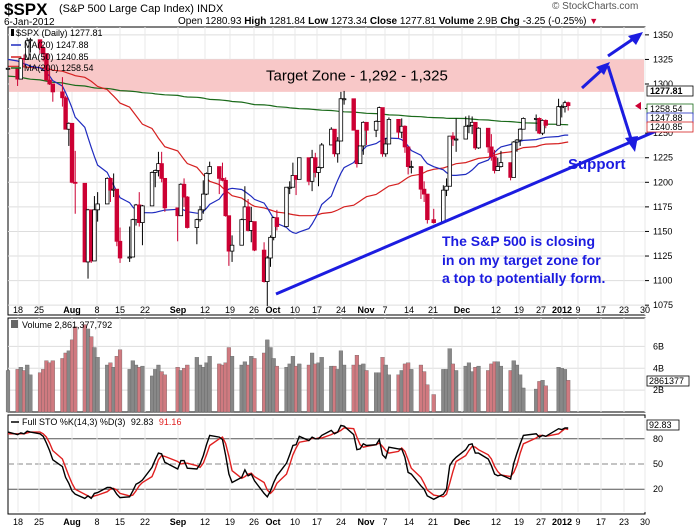 This screenshot has width=699, height=530. I want to click on date-label-bottom: Oct, so click(272, 522).